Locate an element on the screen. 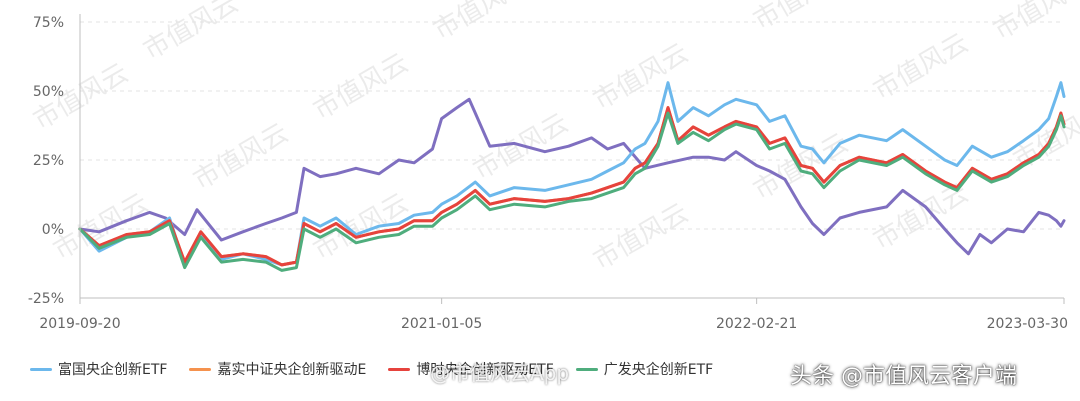 The image size is (1080, 401). y-tick-label: 0% is located at coordinates (53, 230).